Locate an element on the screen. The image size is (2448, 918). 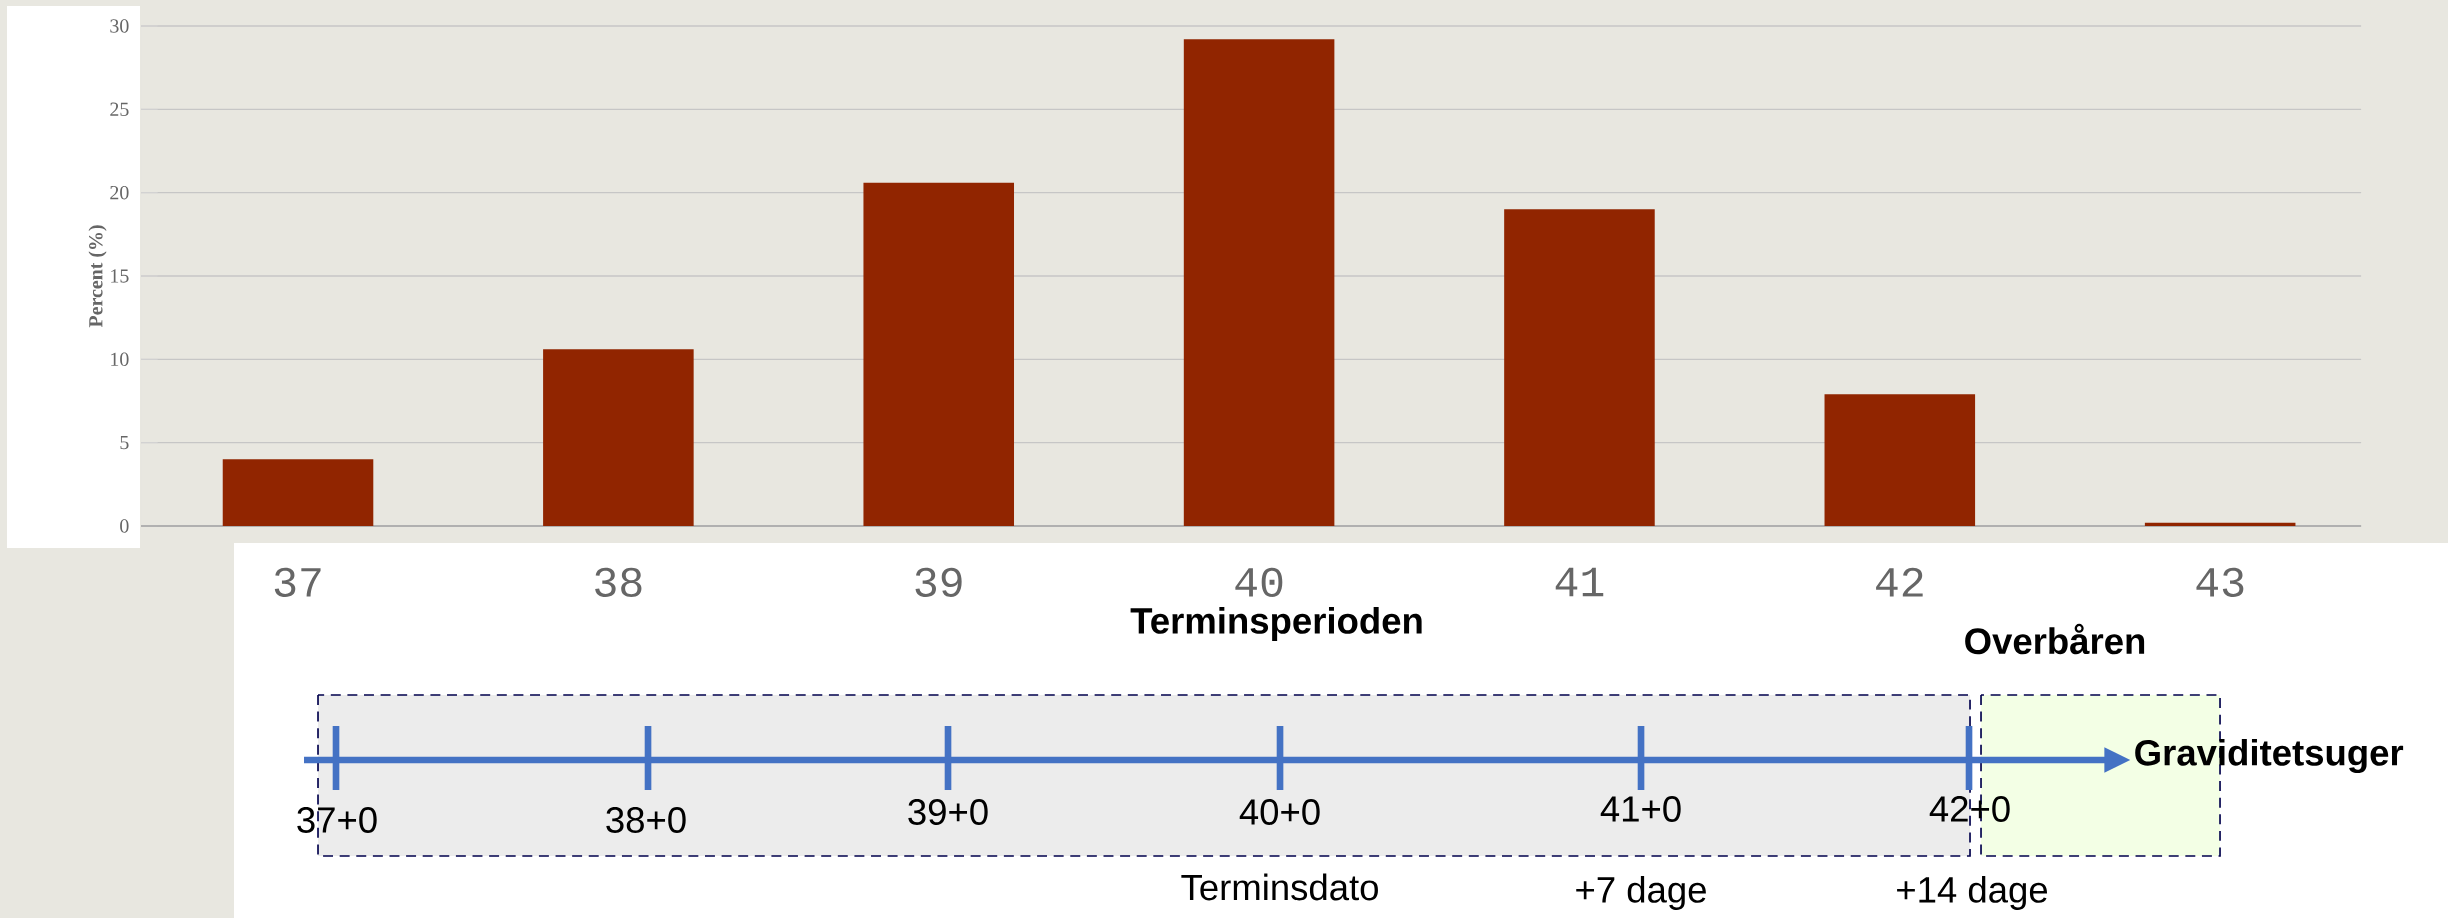
text: +7 dage is located at coordinates (1641, 892).